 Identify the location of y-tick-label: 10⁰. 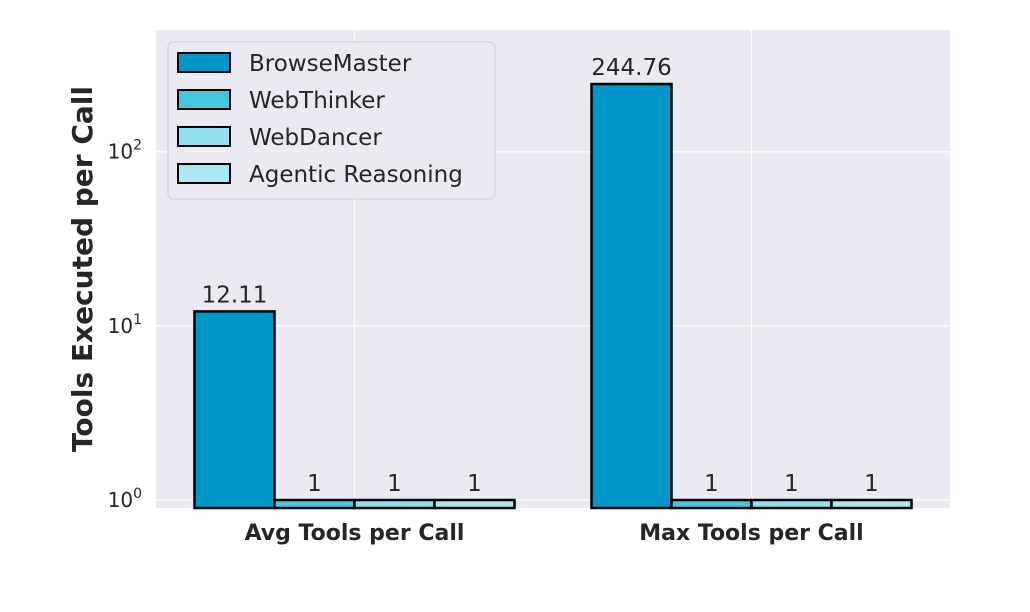
(125, 499).